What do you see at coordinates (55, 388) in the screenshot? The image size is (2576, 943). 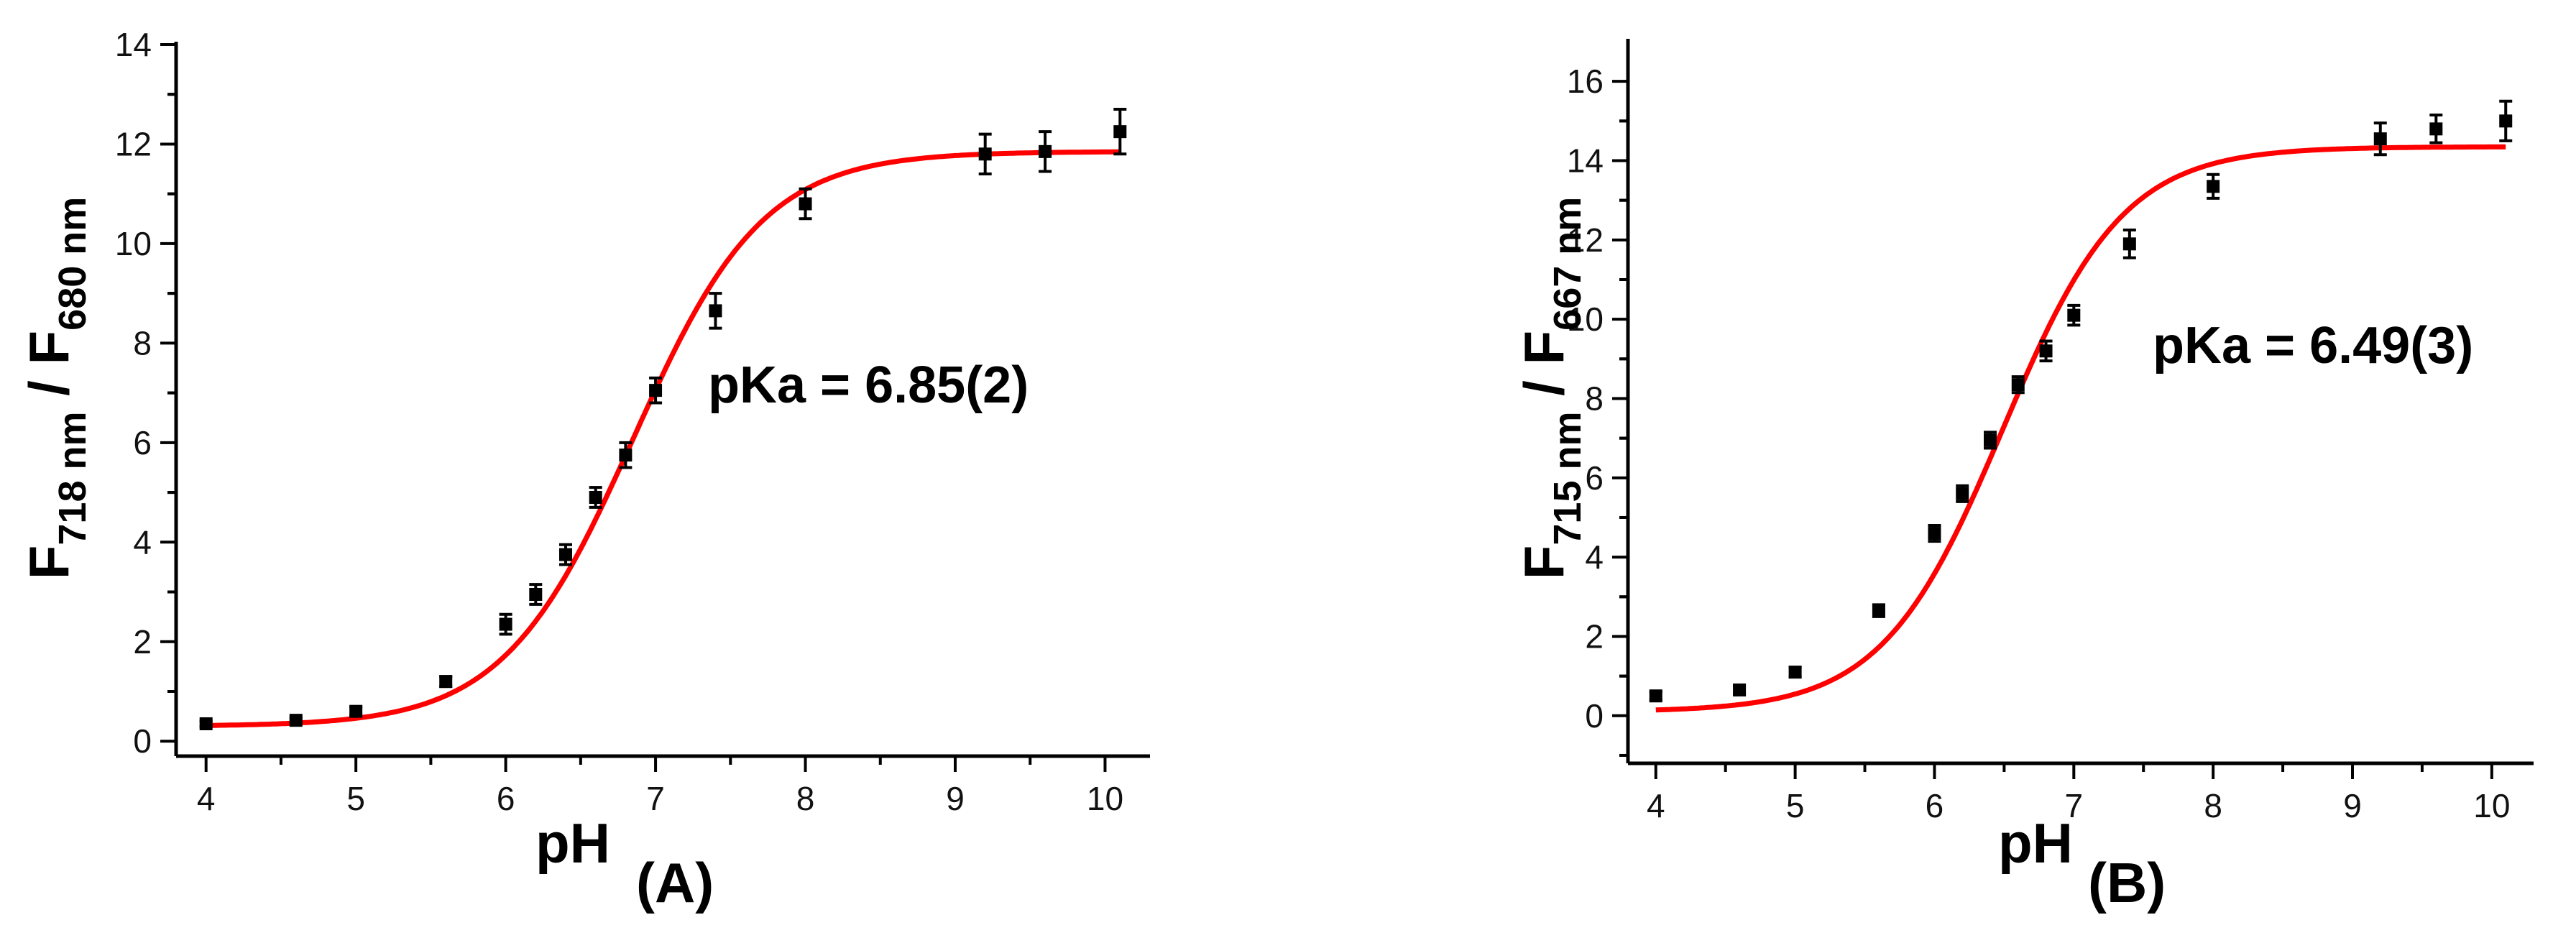 I see `y-axis-title: F718 nm / F680 nm` at bounding box center [55, 388].